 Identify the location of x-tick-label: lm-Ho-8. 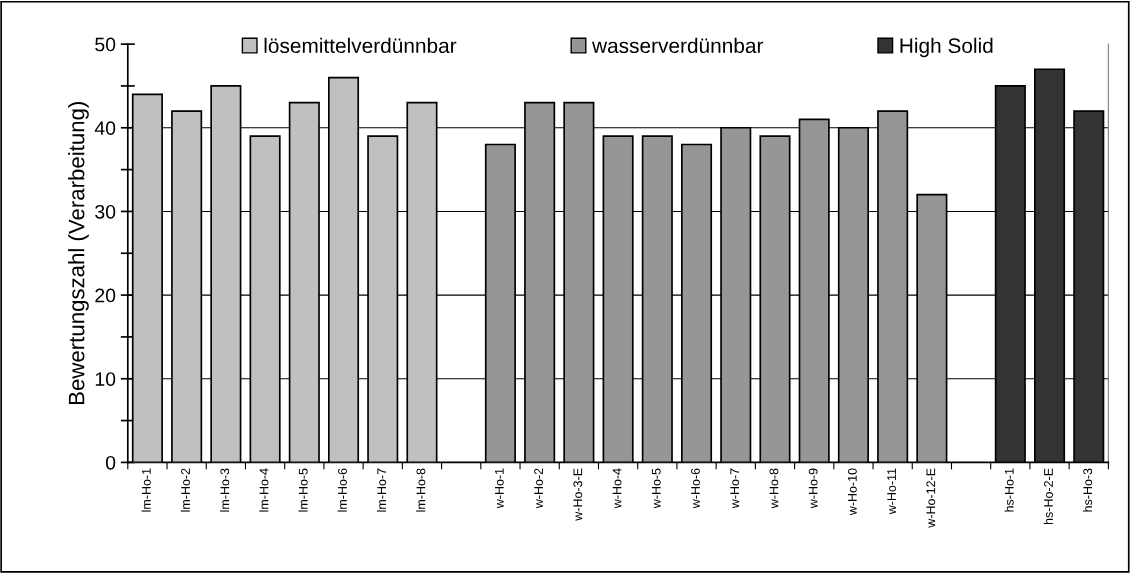
(421, 490).